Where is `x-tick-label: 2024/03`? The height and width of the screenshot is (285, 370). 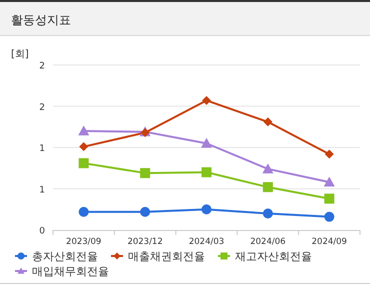 x-tick-label: 2024/03 is located at coordinates (206, 242).